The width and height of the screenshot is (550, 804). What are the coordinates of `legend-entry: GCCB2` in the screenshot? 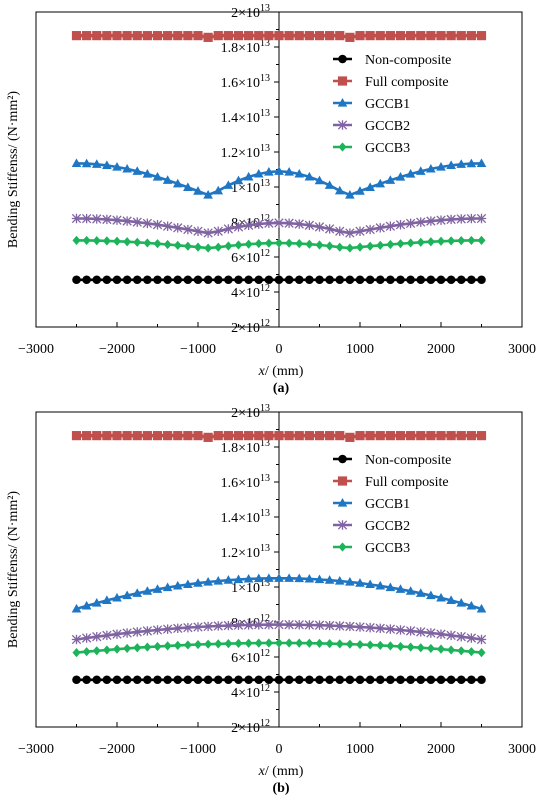 It's located at (371, 526).